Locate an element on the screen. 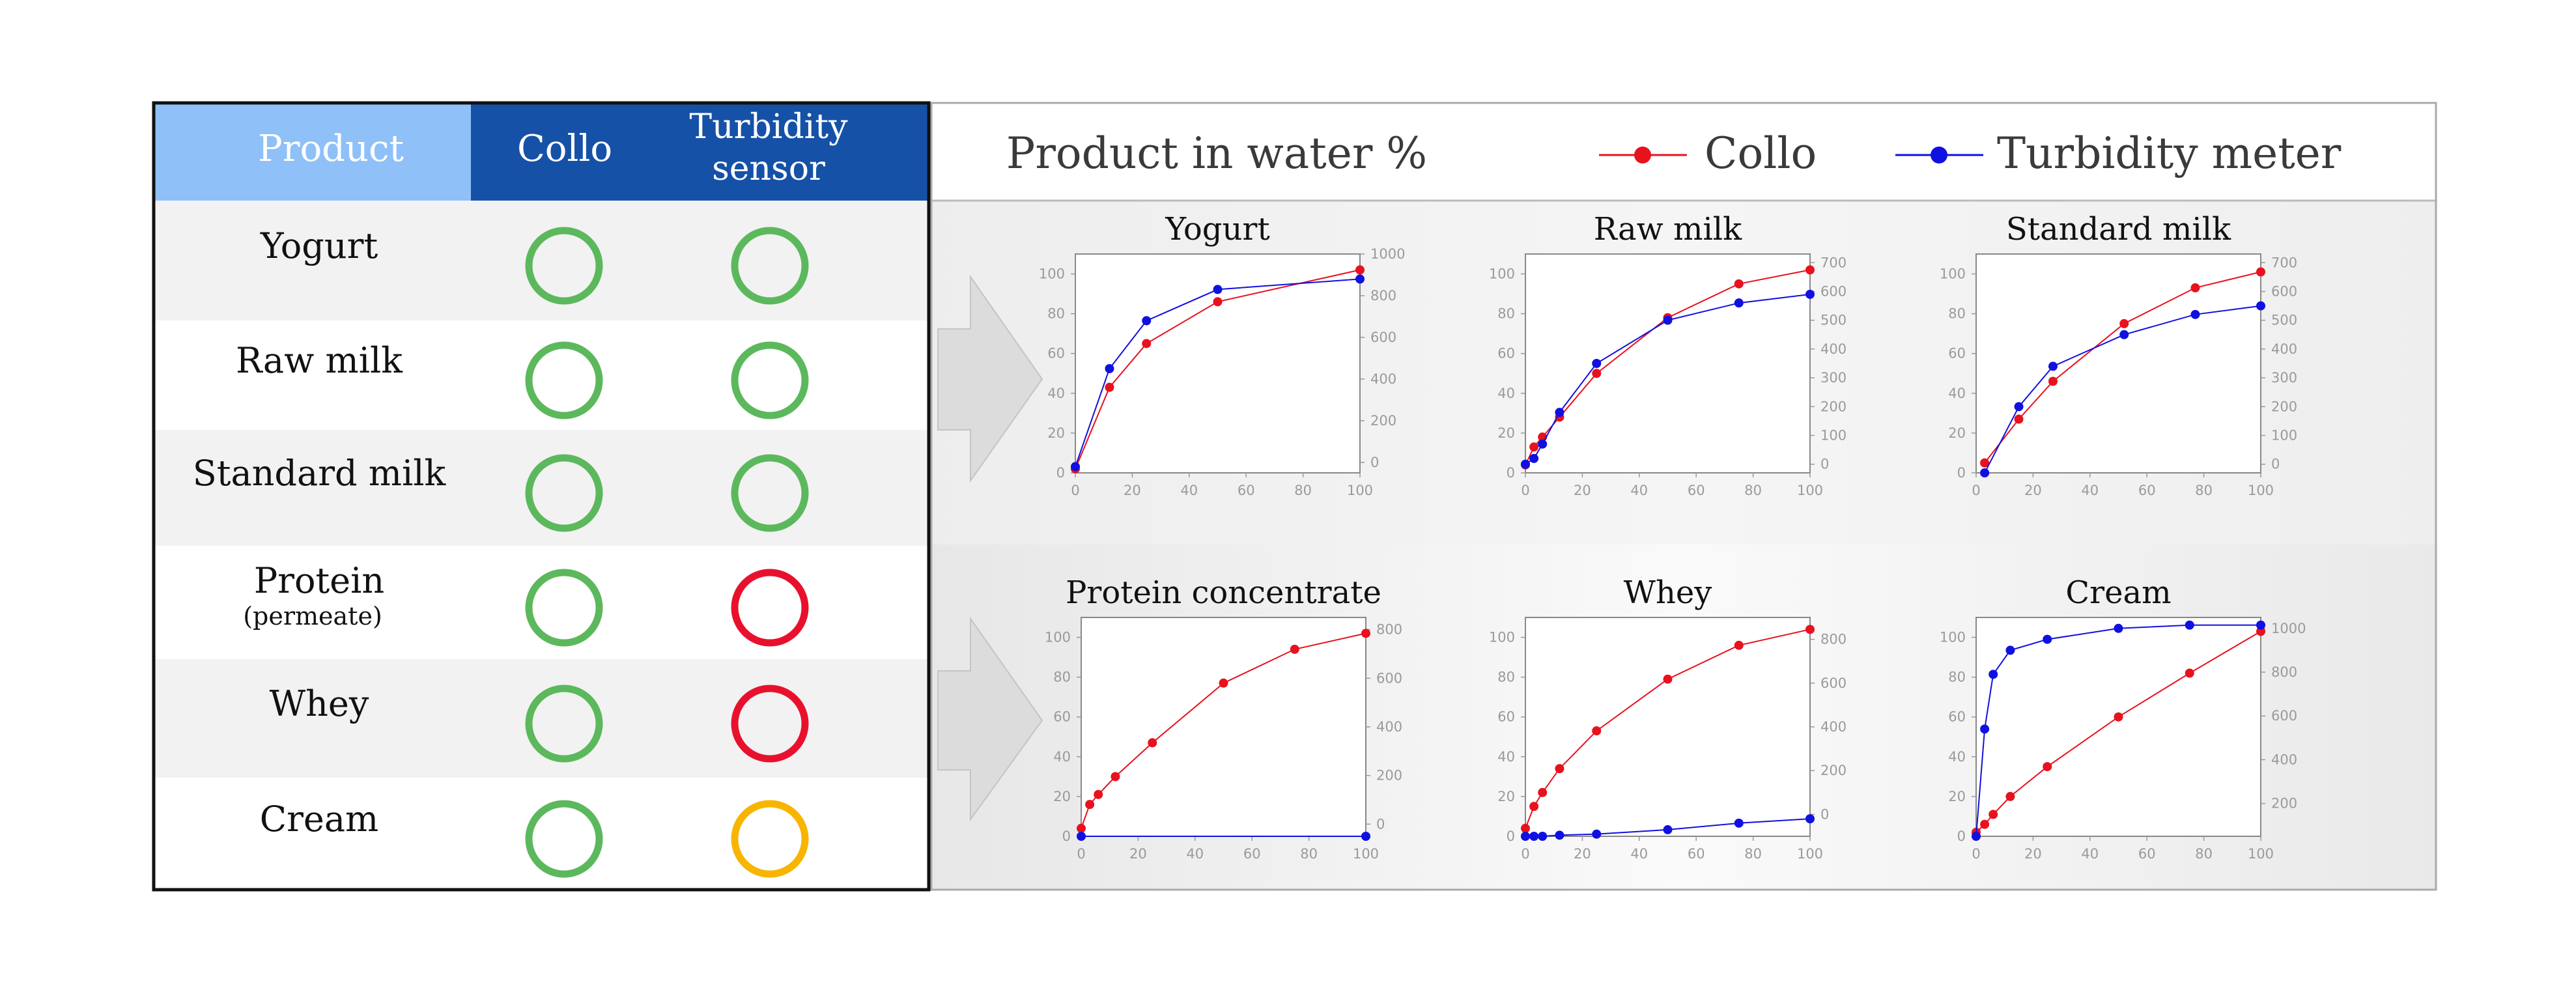  panel-title: Product in water % is located at coordinates (1216, 153).